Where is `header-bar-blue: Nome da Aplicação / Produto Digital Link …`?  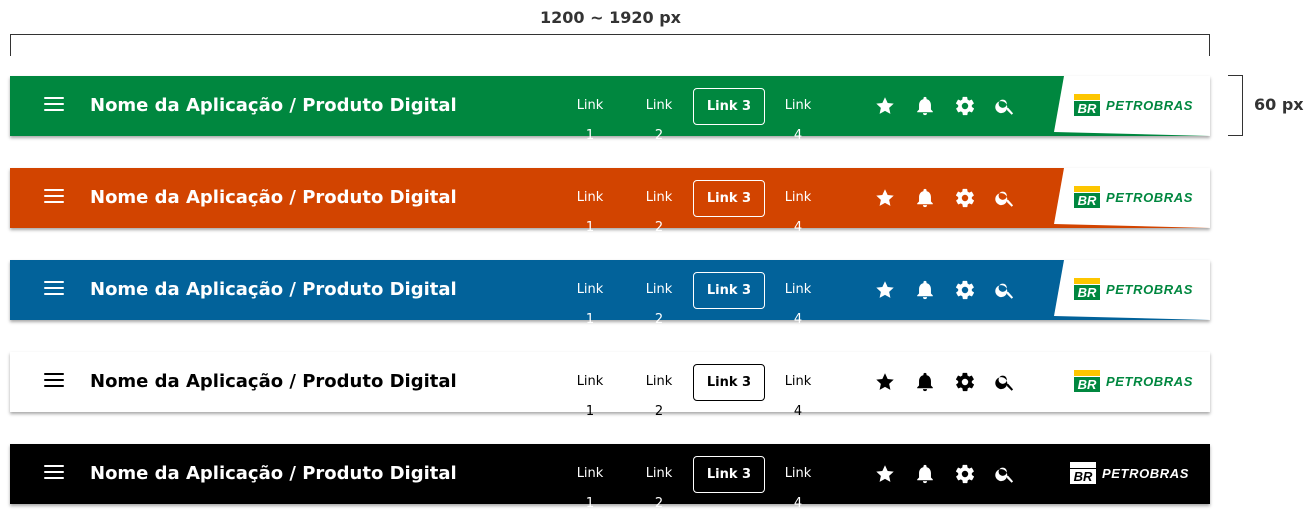 header-bar-blue: Nome da Aplicação / Produto Digital Link … is located at coordinates (610, 293).